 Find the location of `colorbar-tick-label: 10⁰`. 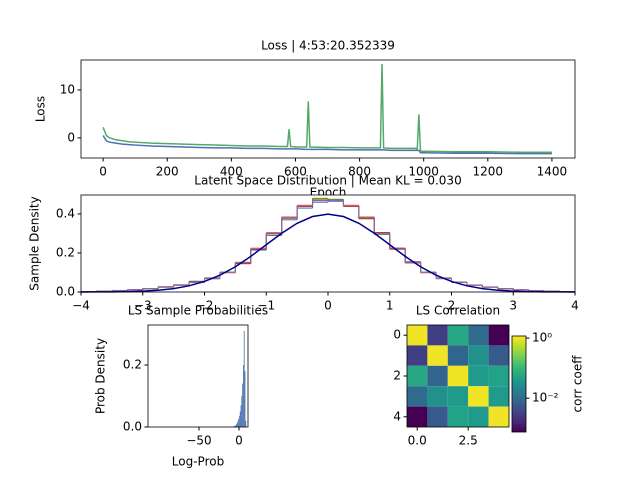

colorbar-tick-label: 10⁰ is located at coordinates (542, 338).